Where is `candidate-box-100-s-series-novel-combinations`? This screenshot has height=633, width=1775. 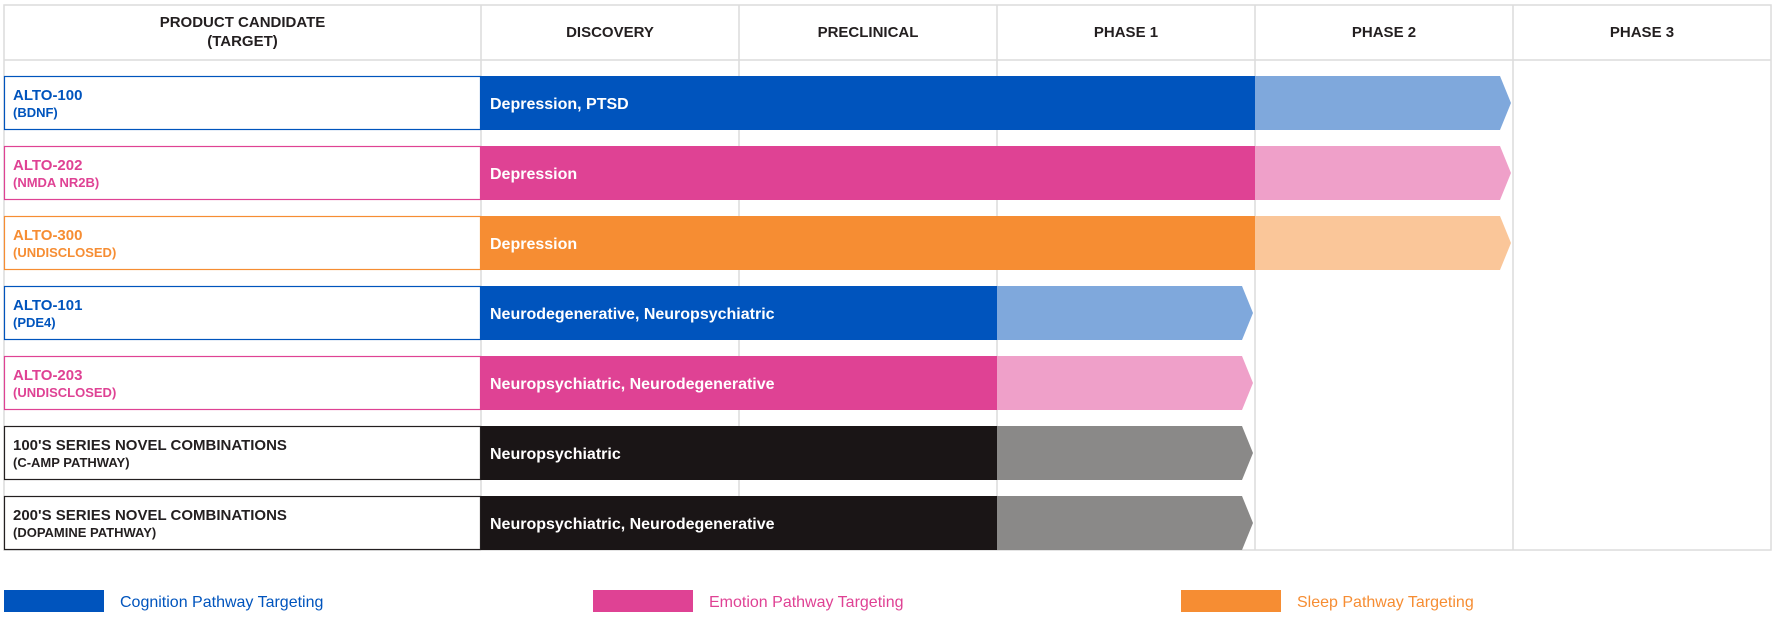 candidate-box-100-s-series-novel-combinations is located at coordinates (242, 453).